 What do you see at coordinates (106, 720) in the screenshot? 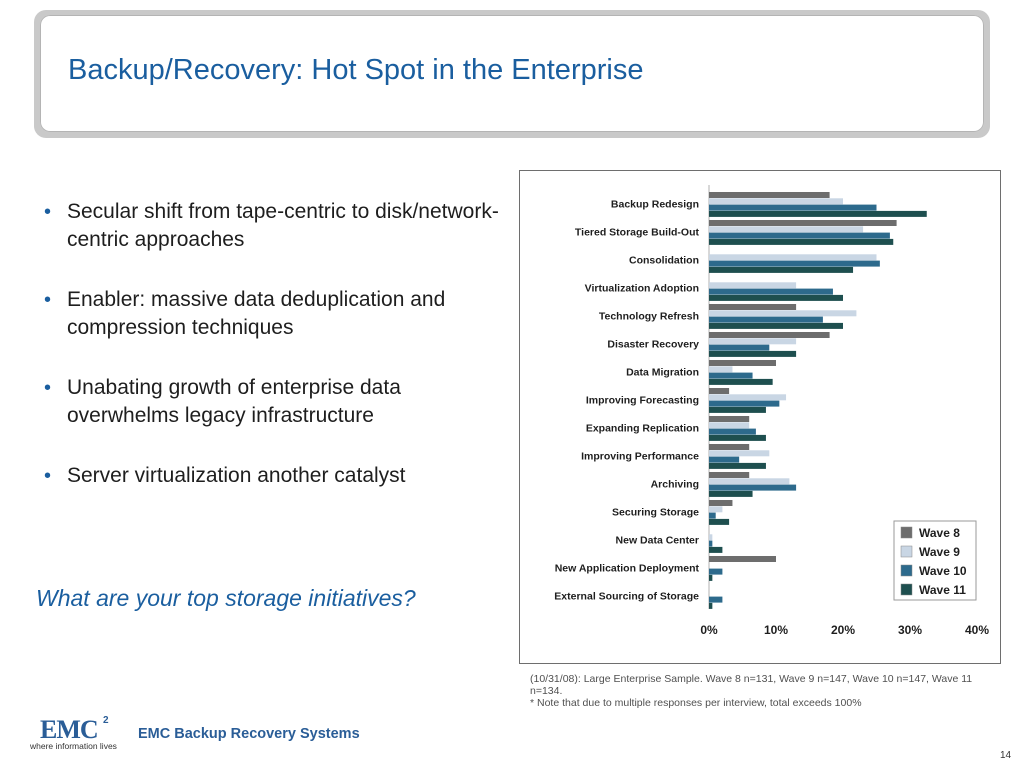
I see `logo-superscript: 2` at bounding box center [106, 720].